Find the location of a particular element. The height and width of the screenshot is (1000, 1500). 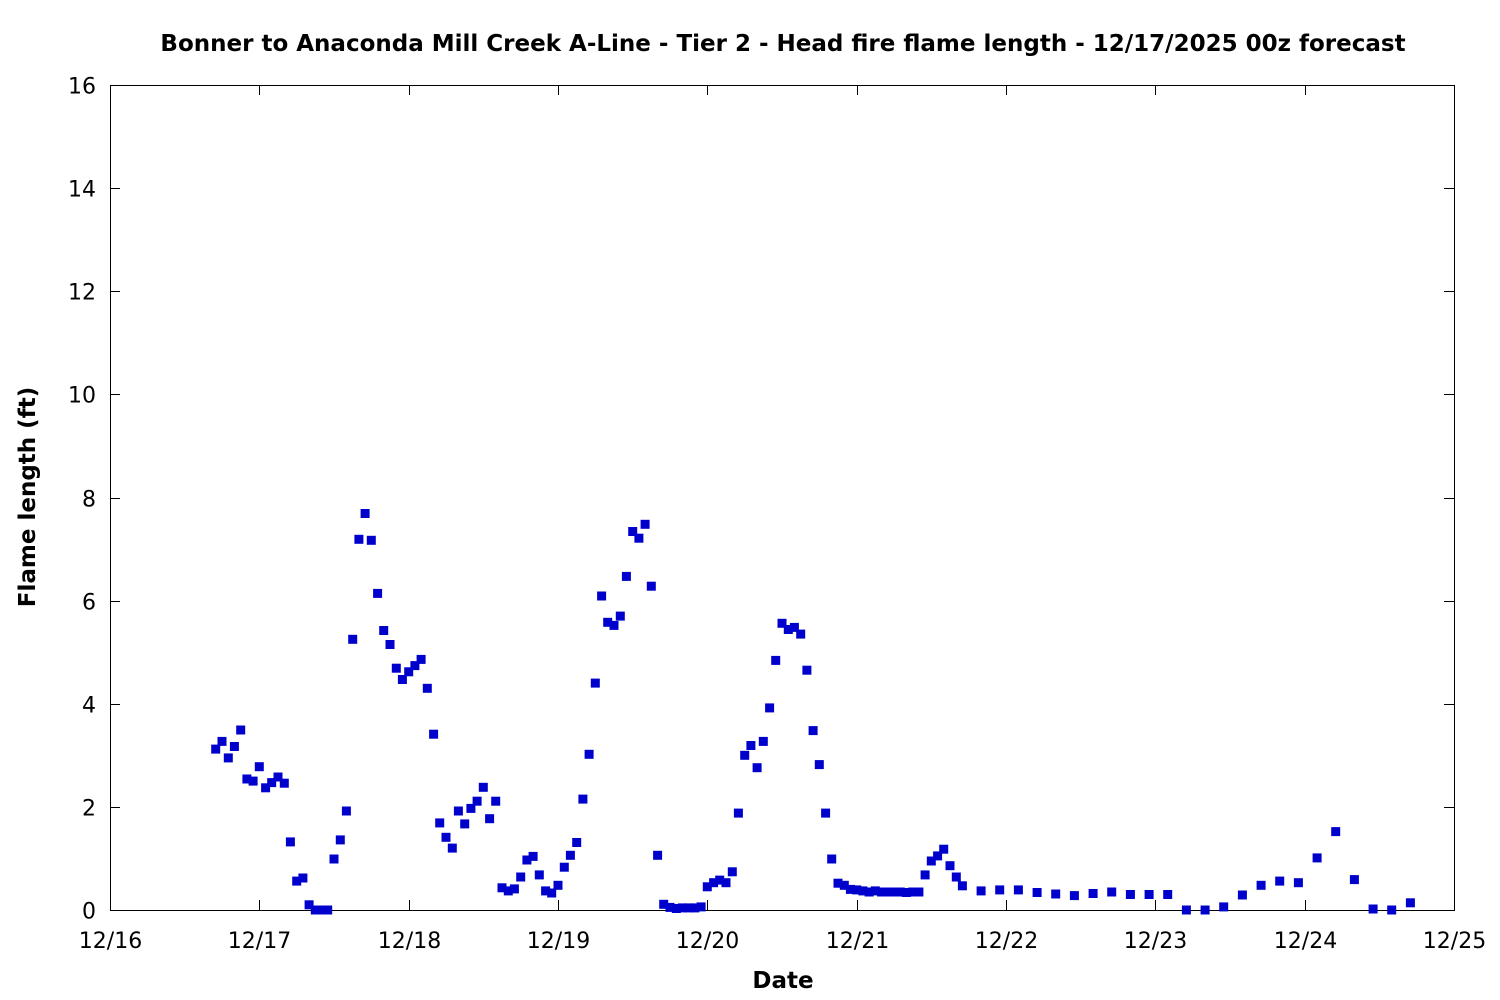

x-tick-label: 12/17 is located at coordinates (259, 941).